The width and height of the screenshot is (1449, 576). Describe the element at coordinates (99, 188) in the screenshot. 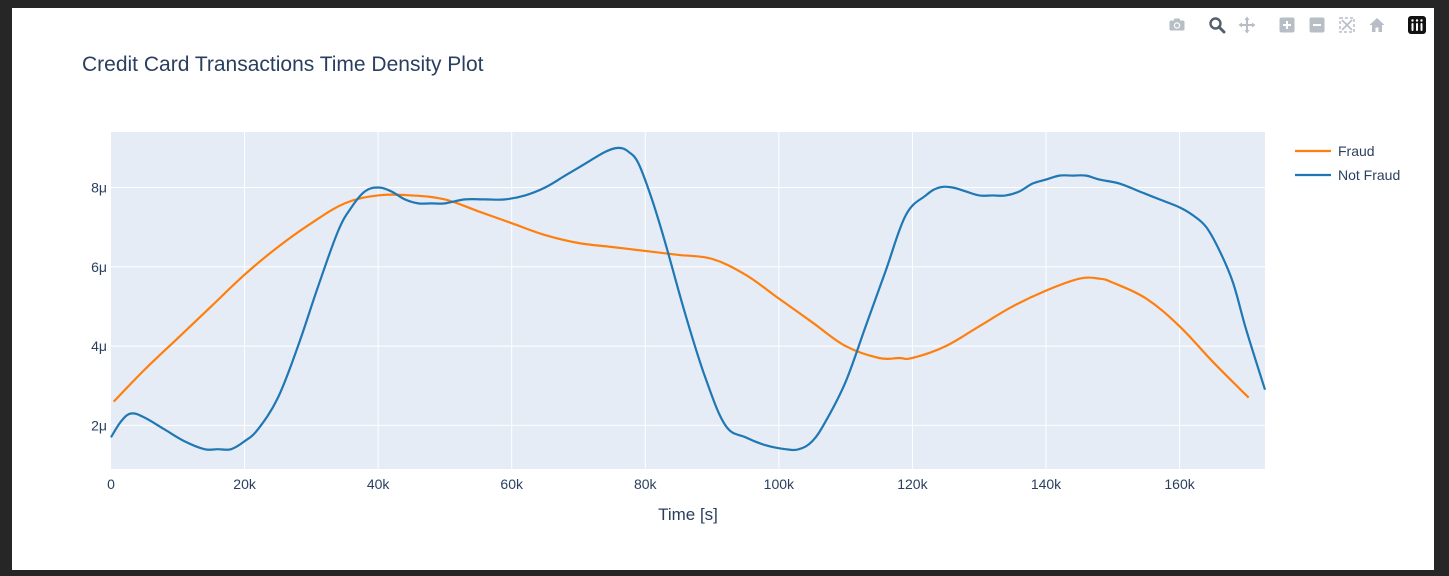

I see `y-tick-label: 8μ` at that location.